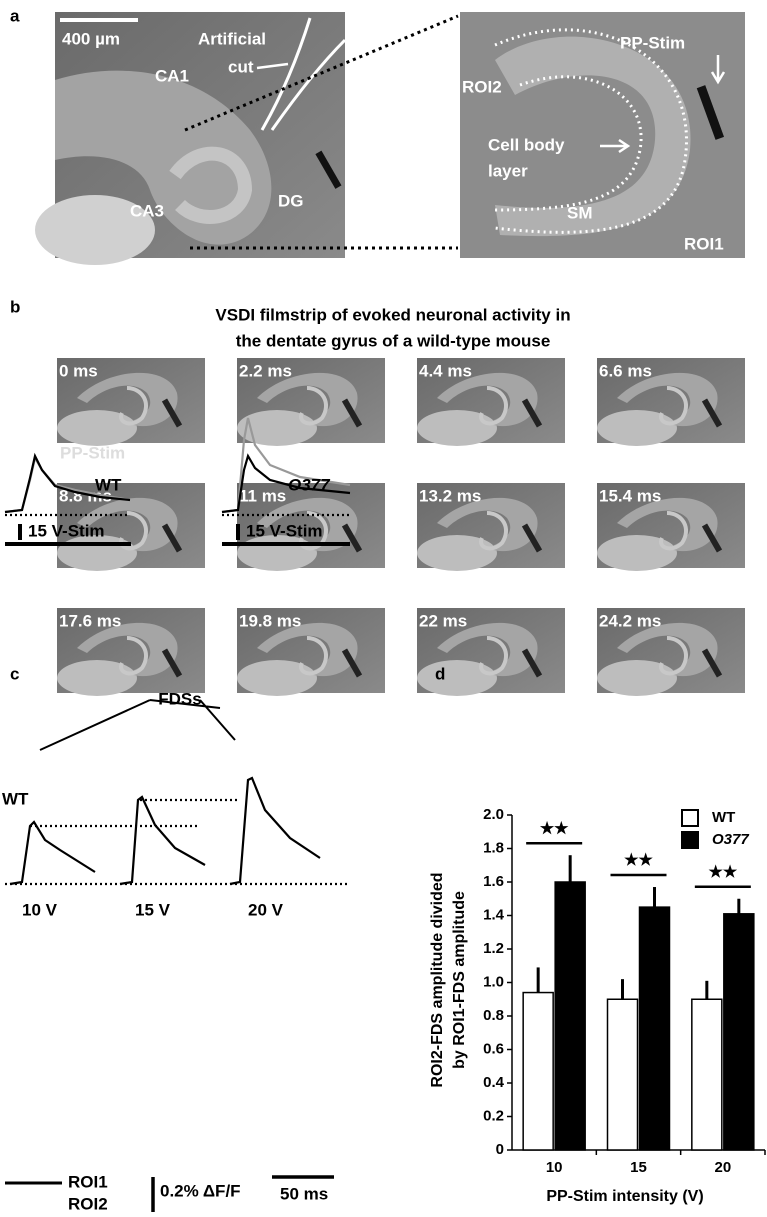 The width and height of the screenshot is (767, 1217). What do you see at coordinates (730, 839) in the screenshot?
I see `legend-label: O377` at bounding box center [730, 839].